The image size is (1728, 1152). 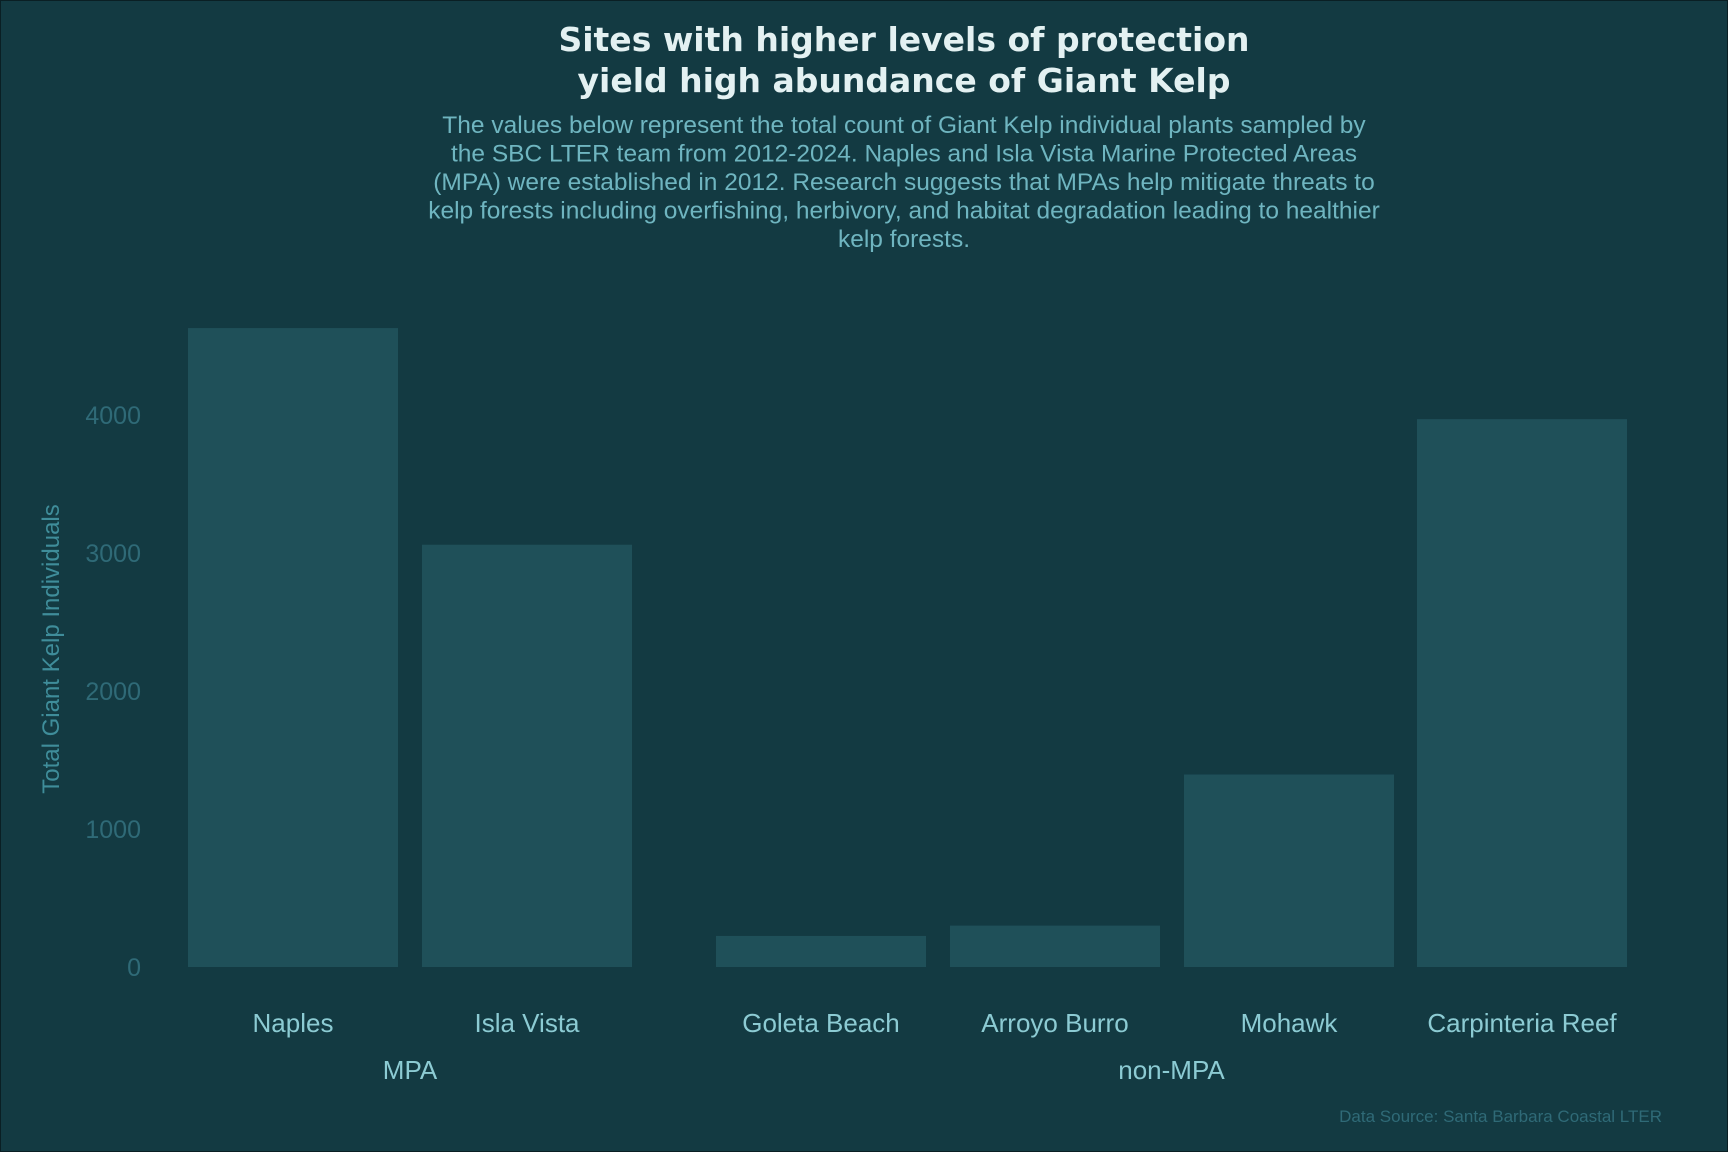 What do you see at coordinates (1500, 1116) in the screenshot?
I see `data-source-caption: Data Source: Santa Barbara Coastal LTER` at bounding box center [1500, 1116].